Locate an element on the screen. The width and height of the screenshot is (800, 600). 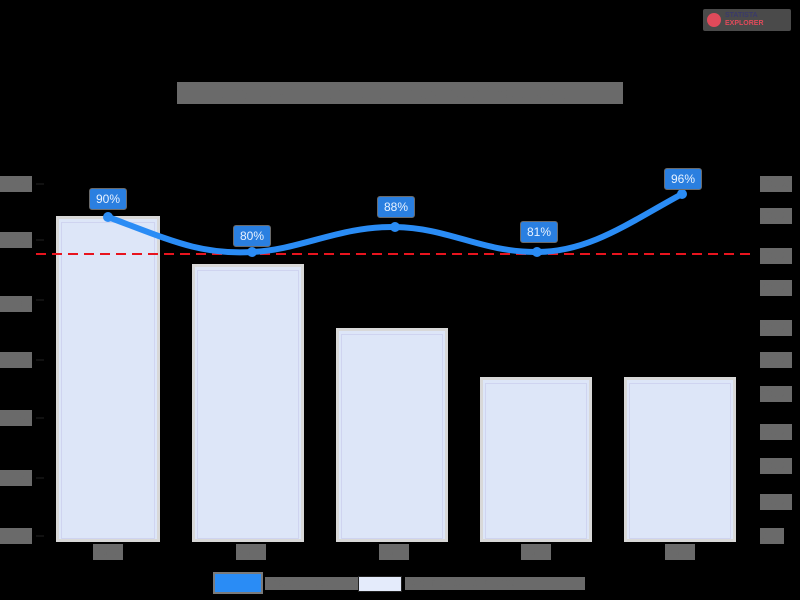
right-axis-tick: 9000 is located at coordinates (776, 216).